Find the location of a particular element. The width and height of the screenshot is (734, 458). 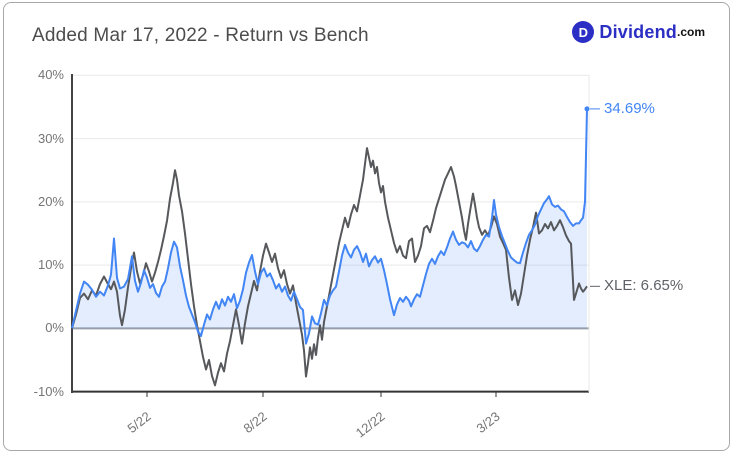

y-axis-tick-label: 30% is located at coordinates (50, 138).